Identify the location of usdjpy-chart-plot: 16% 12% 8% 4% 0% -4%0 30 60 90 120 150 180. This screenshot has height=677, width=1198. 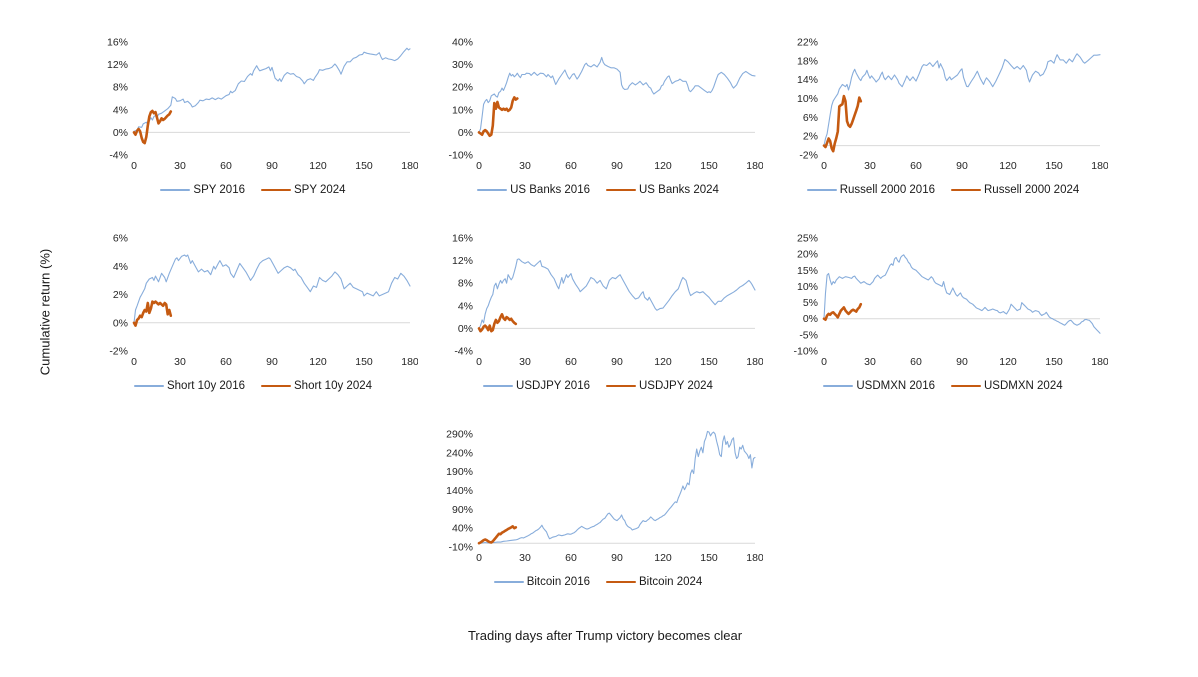
(607, 301).